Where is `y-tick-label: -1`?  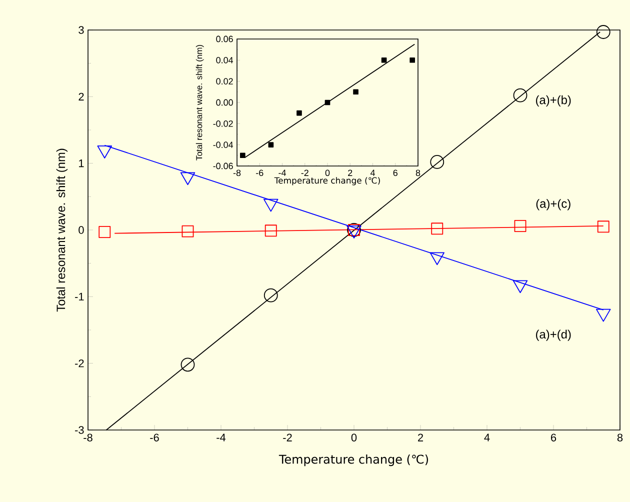 y-tick-label: -1 is located at coordinates (79, 296).